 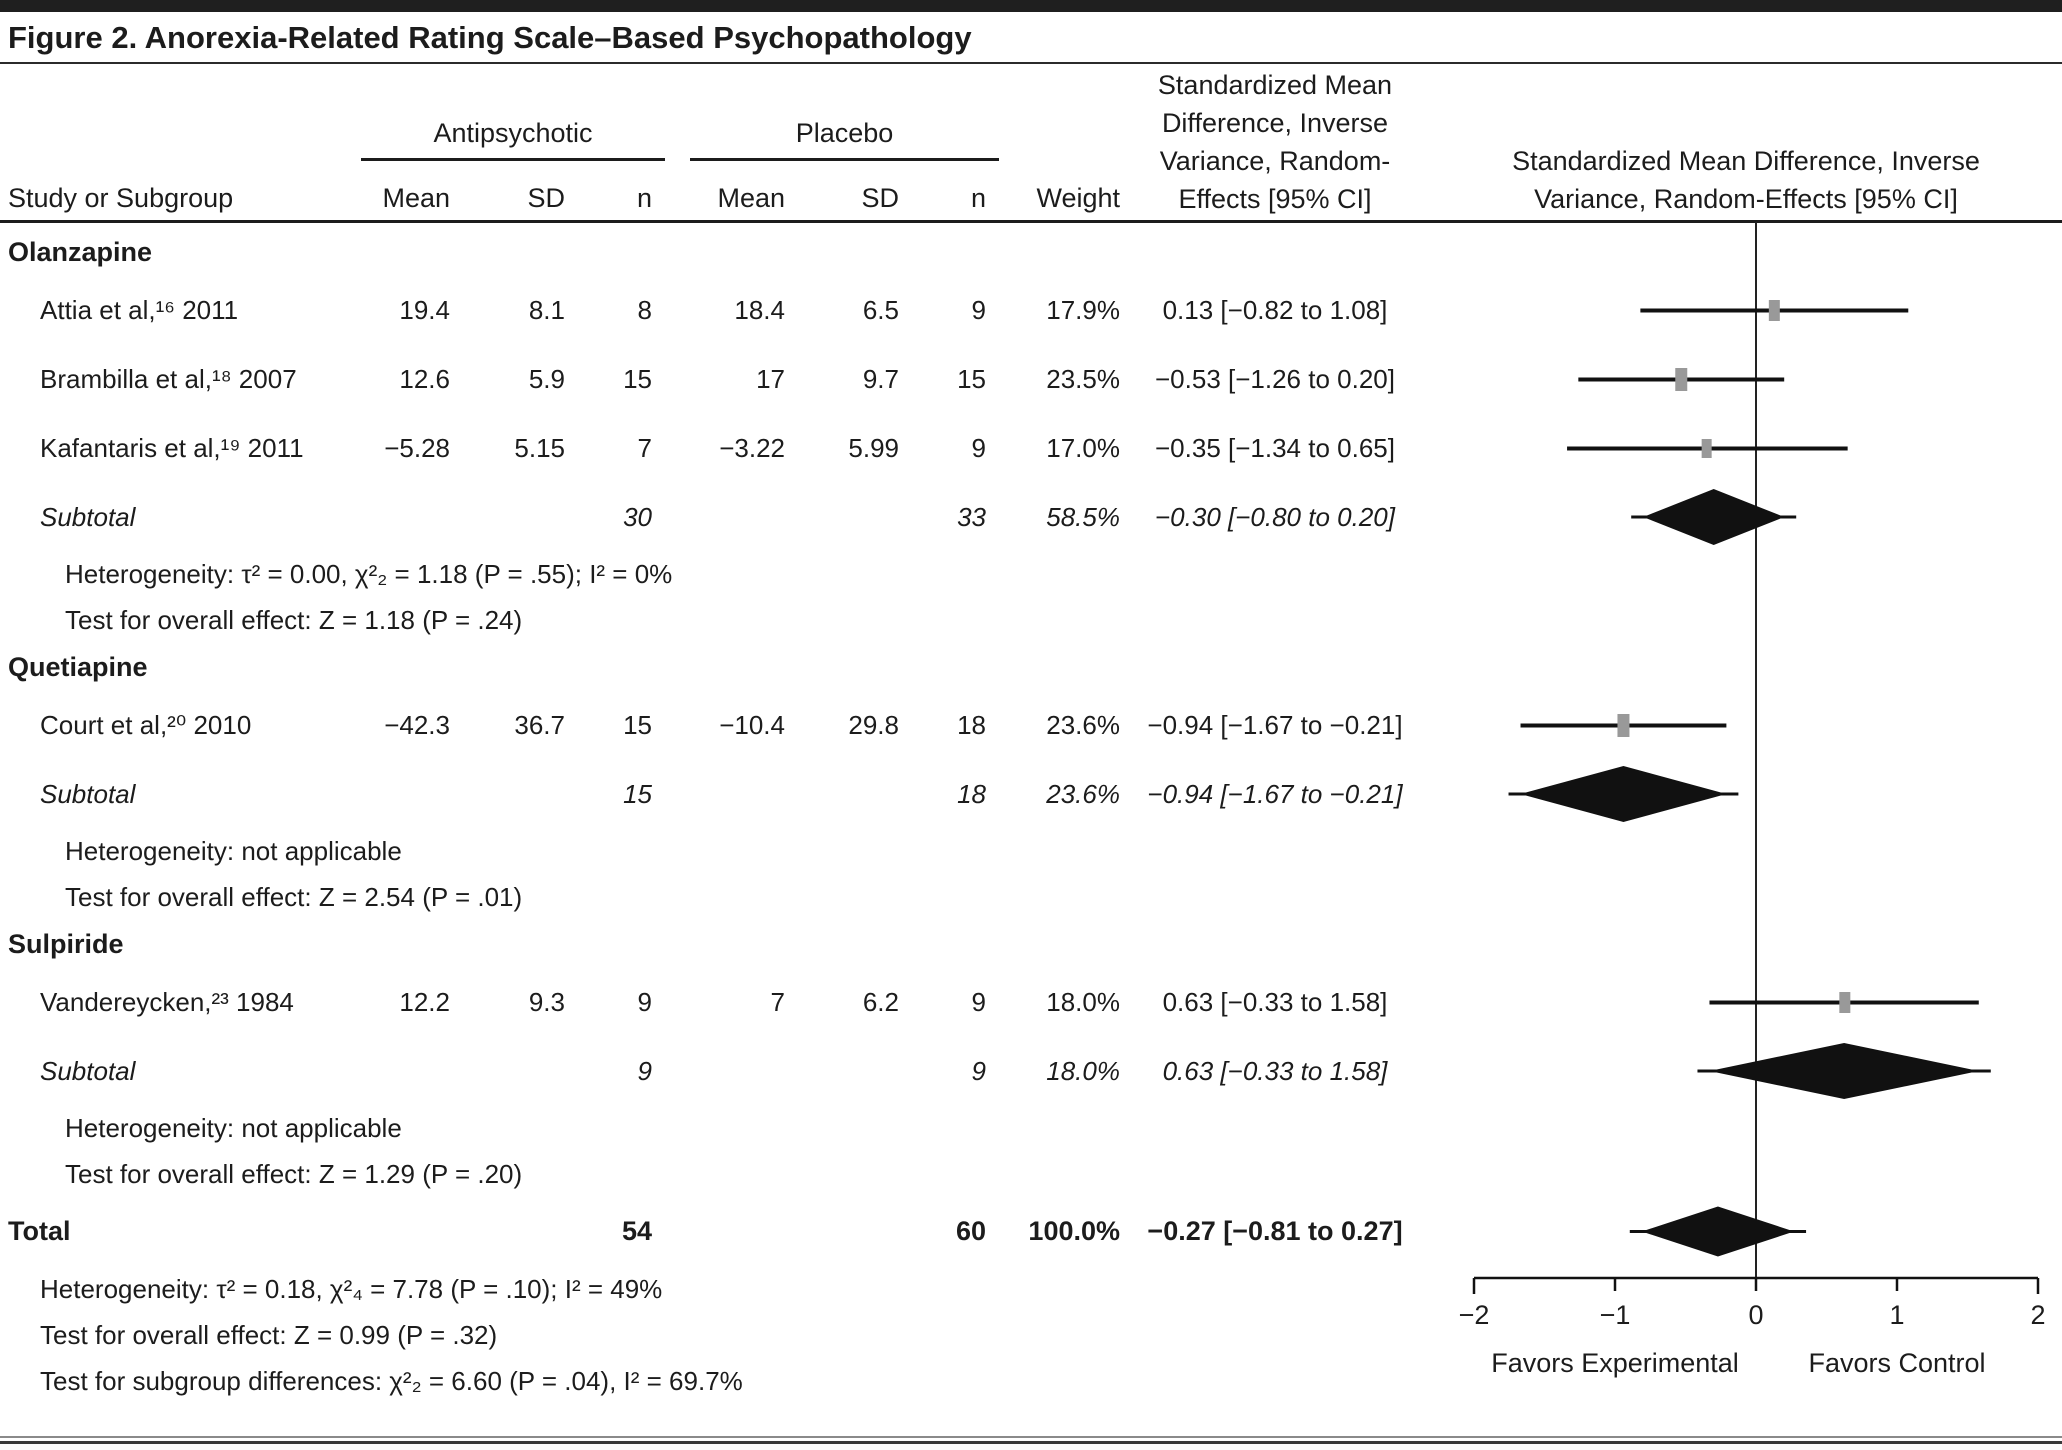 What do you see at coordinates (637, 516) in the screenshot?
I see `ap-n: 30` at bounding box center [637, 516].